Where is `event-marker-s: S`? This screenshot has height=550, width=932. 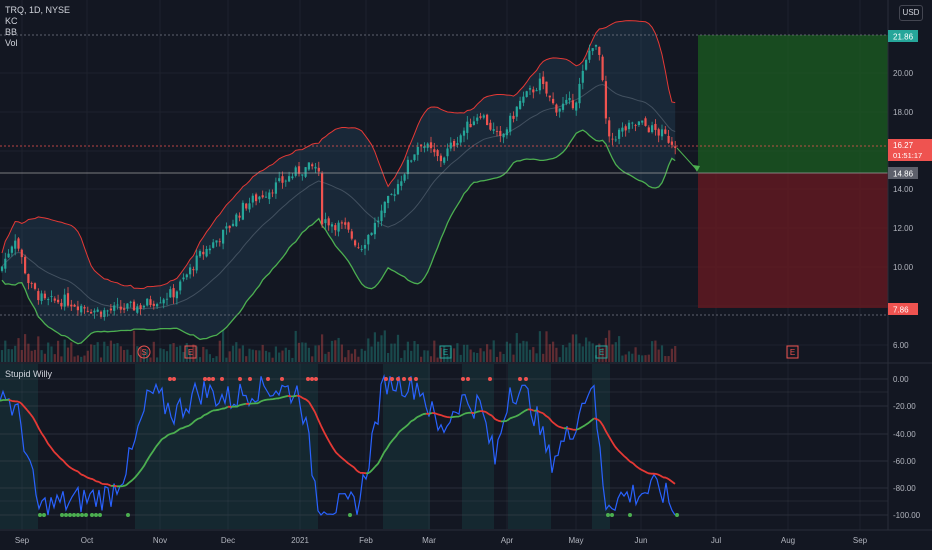
event-marker-s: S is located at coordinates (144, 352).